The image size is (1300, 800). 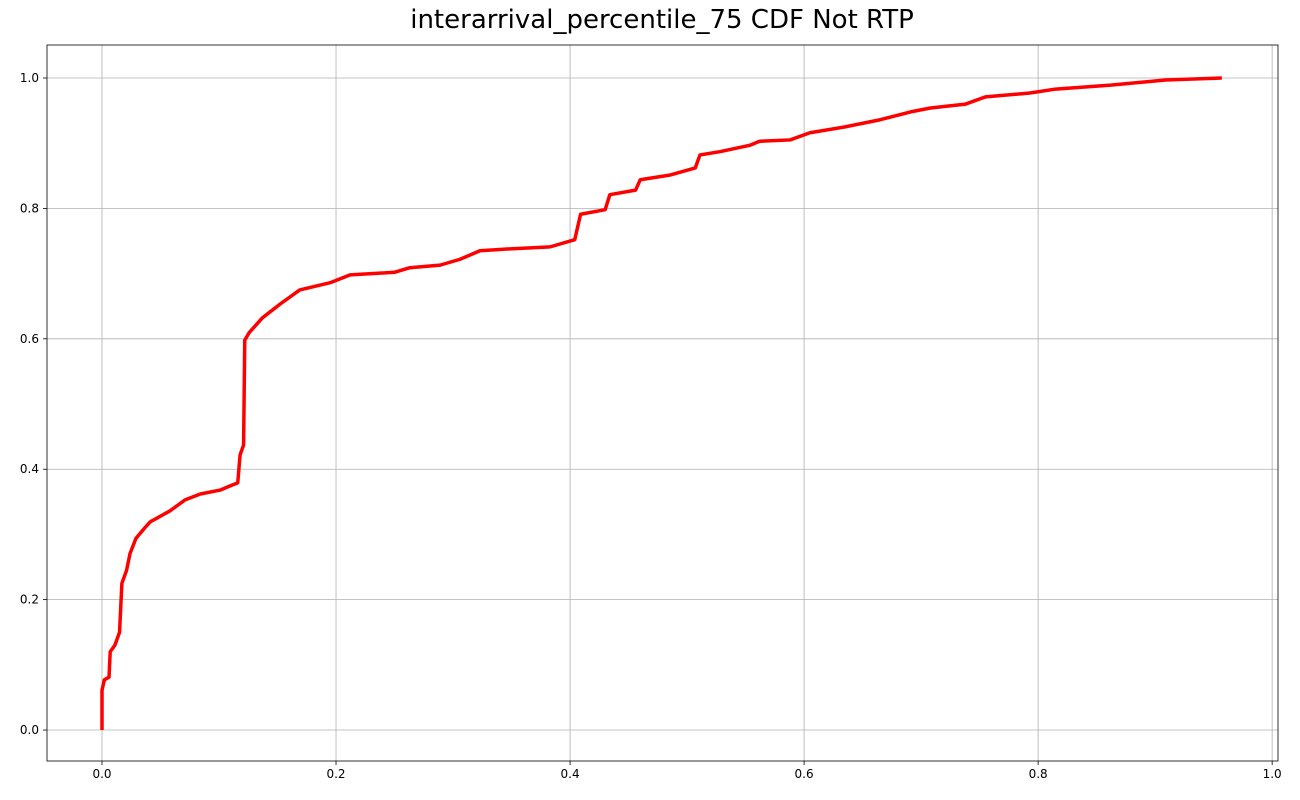 What do you see at coordinates (1272, 774) in the screenshot?
I see `x-tick-label: 1.0` at bounding box center [1272, 774].